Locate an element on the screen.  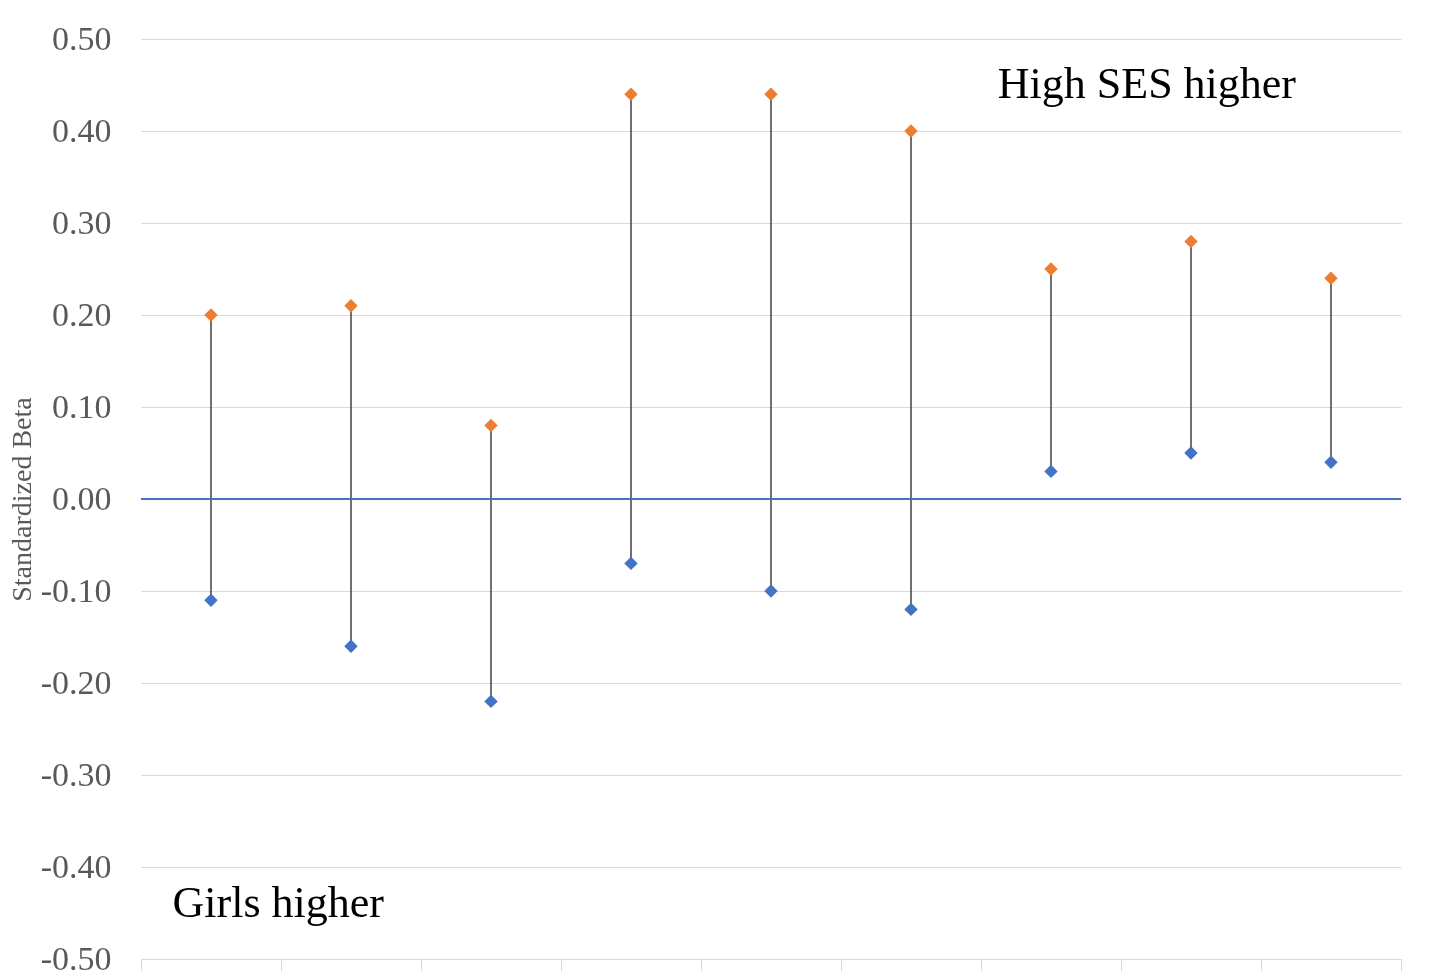
y-tick-label: -0.10 is located at coordinates (76, 590).